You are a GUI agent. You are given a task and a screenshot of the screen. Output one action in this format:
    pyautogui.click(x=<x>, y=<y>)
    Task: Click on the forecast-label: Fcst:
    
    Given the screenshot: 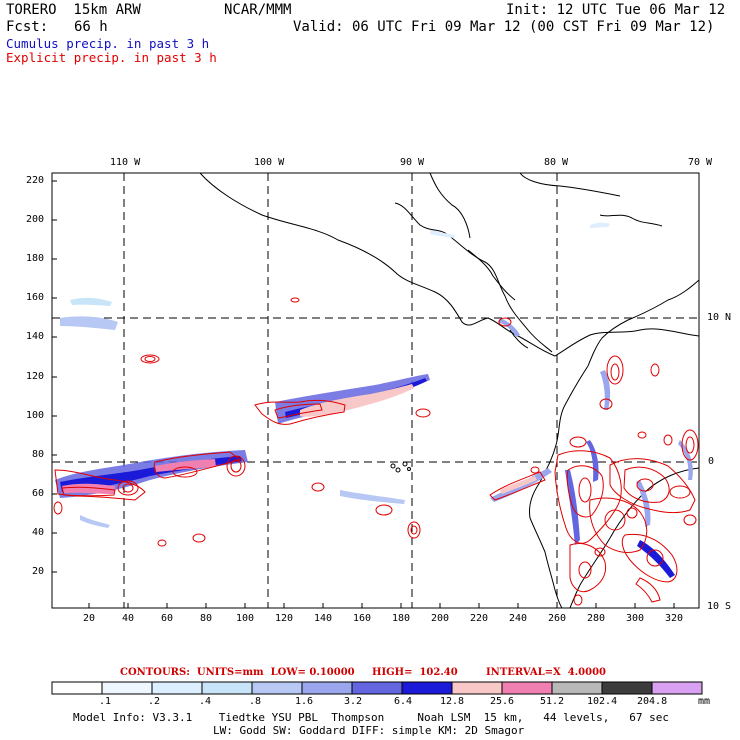 What is the action you would take?
    pyautogui.click(x=27, y=27)
    